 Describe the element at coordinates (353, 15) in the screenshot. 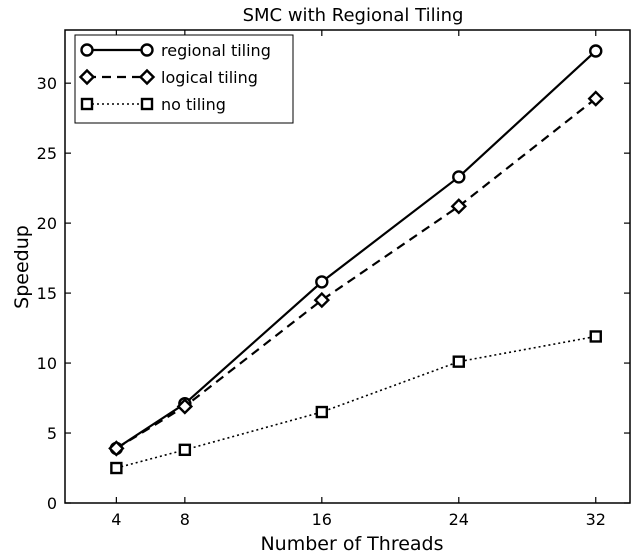

I see `chart-title: SMC with Regional Tiling` at that location.